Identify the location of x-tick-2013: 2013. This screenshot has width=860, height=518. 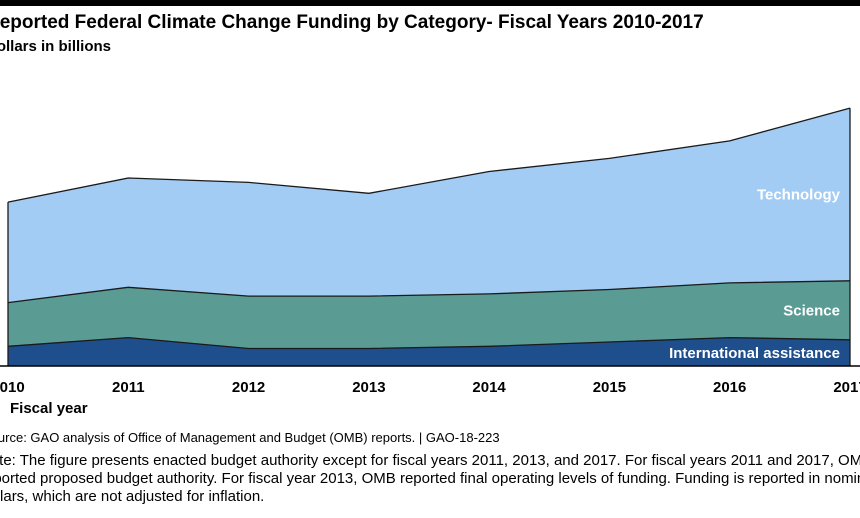
(368, 387).